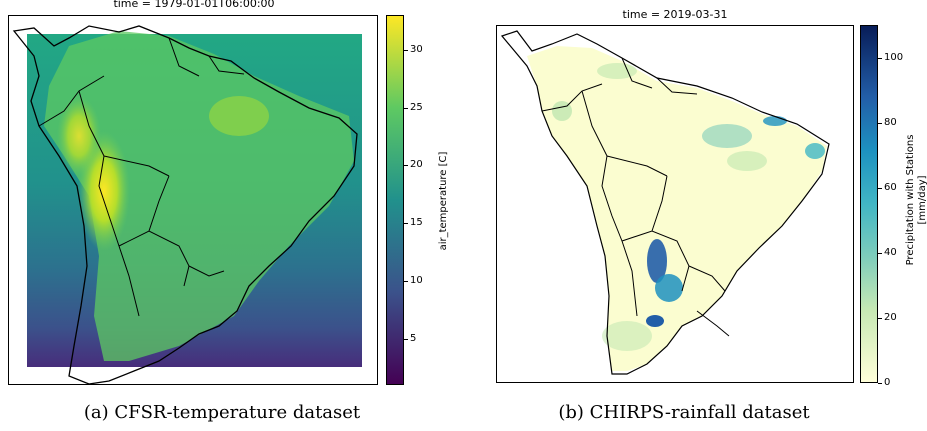 The width and height of the screenshot is (927, 431). What do you see at coordinates (910, 200) in the screenshot?
I see `rainfall-colorbar-label-line1: Precipitation with Stations` at bounding box center [910, 200].